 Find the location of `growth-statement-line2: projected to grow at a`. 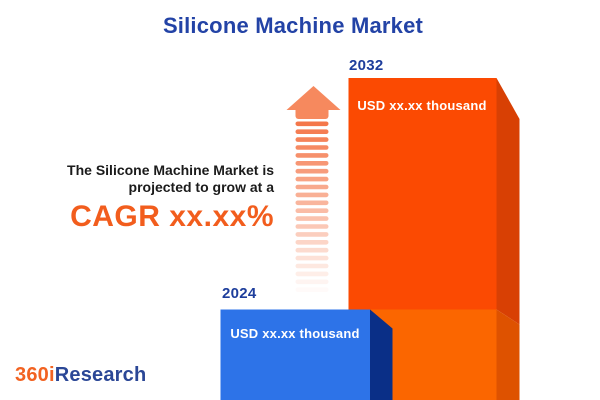

growth-statement-line2: projected to grow at a is located at coordinates (201, 187).